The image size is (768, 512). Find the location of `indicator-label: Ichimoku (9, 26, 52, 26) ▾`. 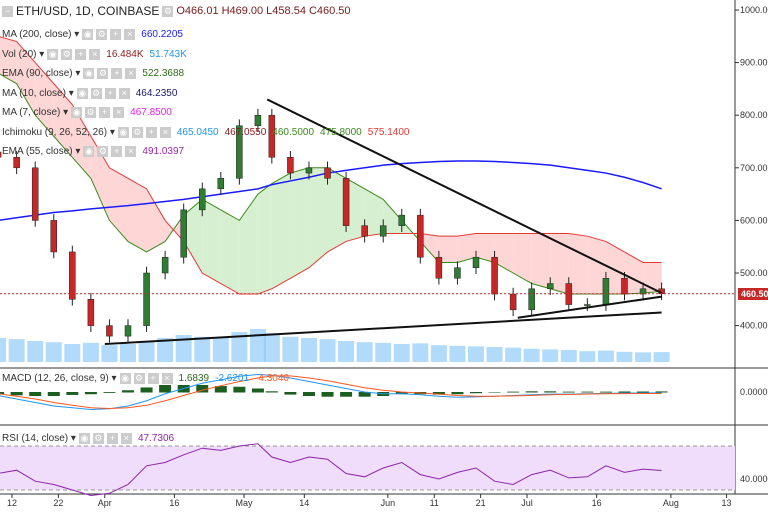

indicator-label: Ichimoku (9, 26, 52, 26) ▾ is located at coordinates (58, 132).